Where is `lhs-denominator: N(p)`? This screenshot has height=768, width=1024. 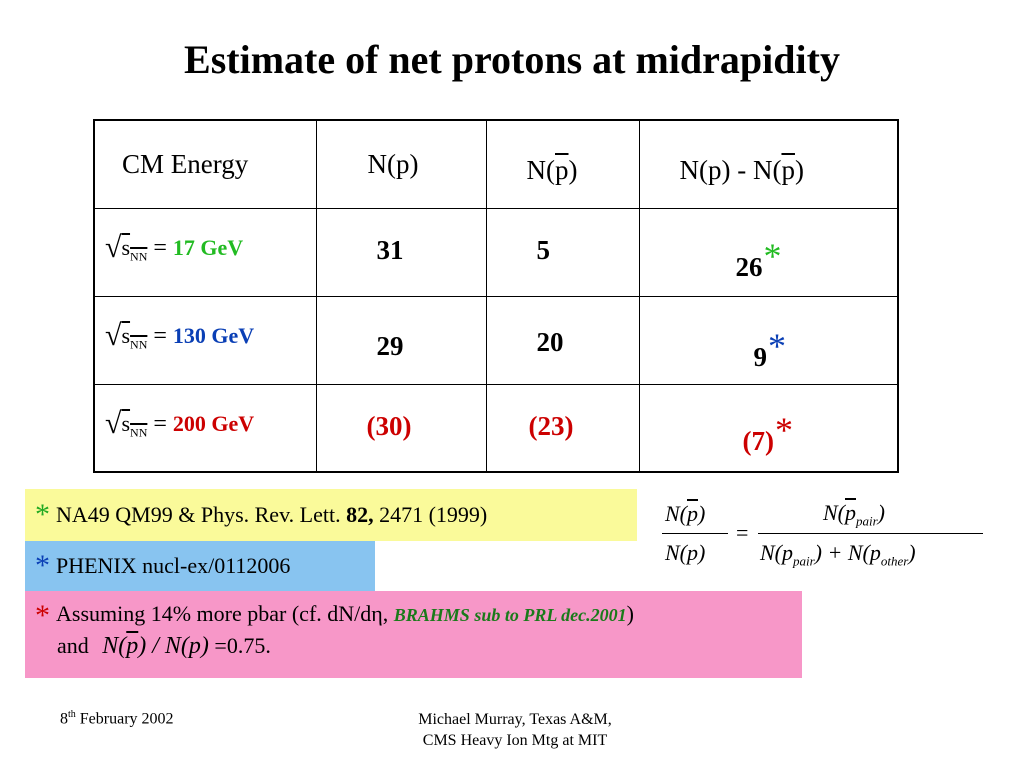 lhs-denominator: N(p) is located at coordinates (685, 552).